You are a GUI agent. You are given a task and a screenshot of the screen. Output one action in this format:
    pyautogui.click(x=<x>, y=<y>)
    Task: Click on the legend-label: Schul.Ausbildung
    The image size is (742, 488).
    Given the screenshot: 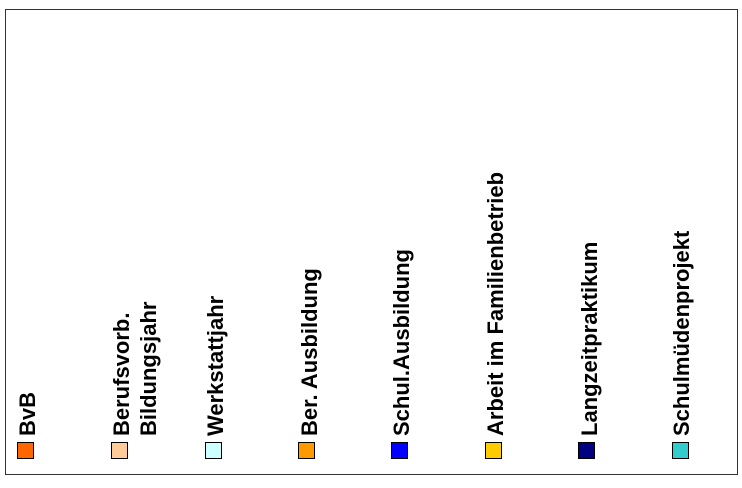 What is the action you would take?
    pyautogui.click(x=401, y=342)
    